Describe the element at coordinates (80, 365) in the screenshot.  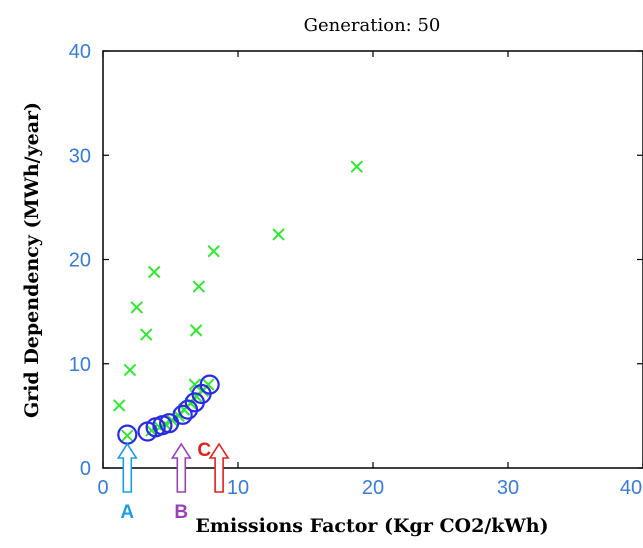
I see `y-tick-label: 10` at that location.